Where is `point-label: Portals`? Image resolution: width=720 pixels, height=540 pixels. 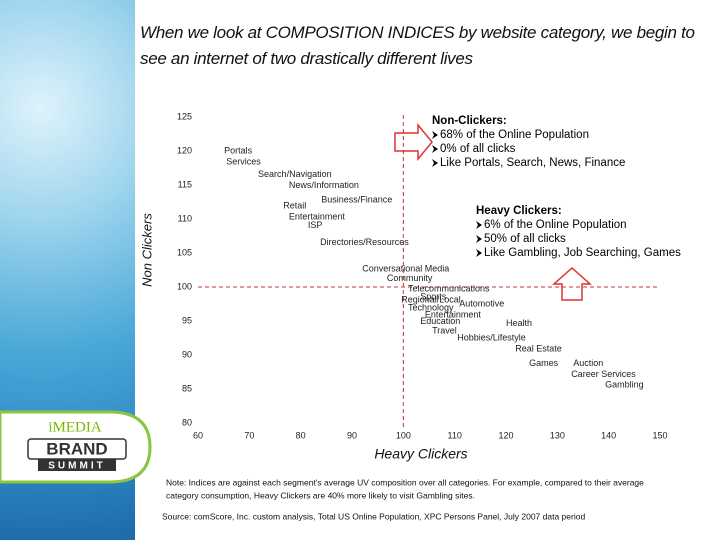 point-label: Portals is located at coordinates (238, 150).